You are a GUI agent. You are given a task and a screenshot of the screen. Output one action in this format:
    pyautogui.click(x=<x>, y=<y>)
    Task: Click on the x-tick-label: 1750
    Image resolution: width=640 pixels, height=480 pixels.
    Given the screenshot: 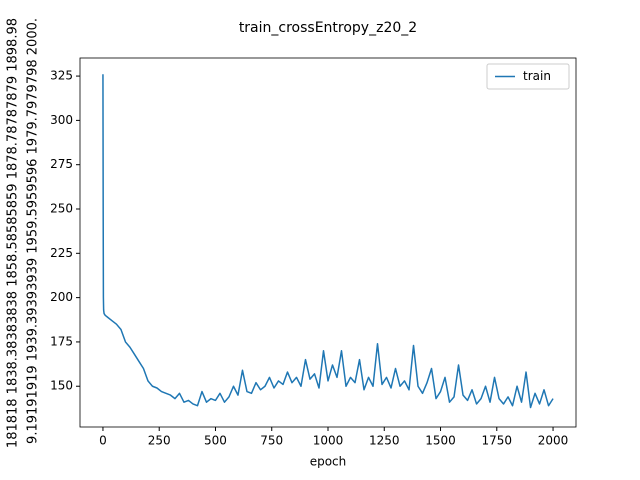 What is the action you would take?
    pyautogui.click(x=497, y=441)
    